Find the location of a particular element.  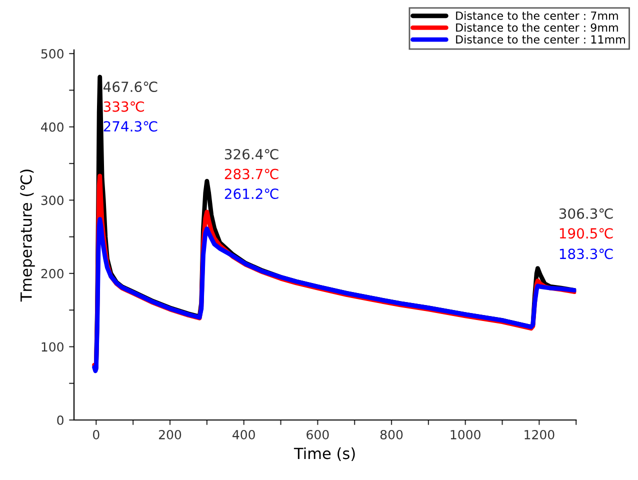

annotation: 261.2℃ is located at coordinates (251, 194).